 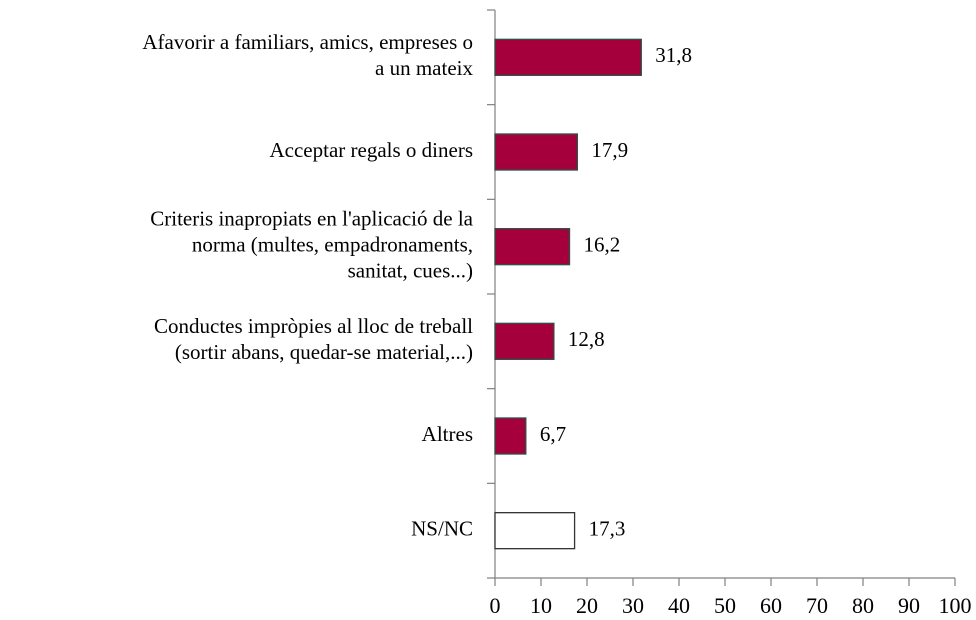 I want to click on value-label: 17,9, so click(x=609, y=150).